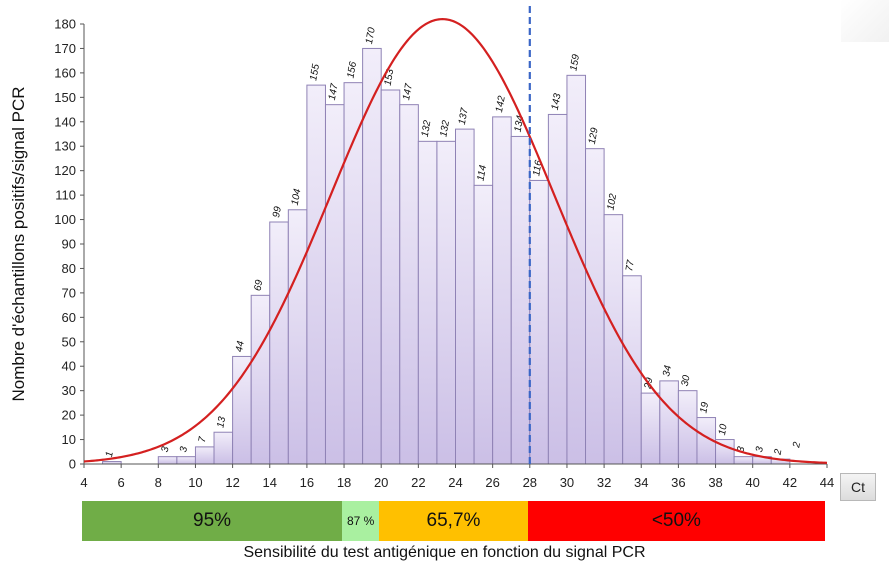  I want to click on bar-value-label-ct-31: 129, so click(594, 135).